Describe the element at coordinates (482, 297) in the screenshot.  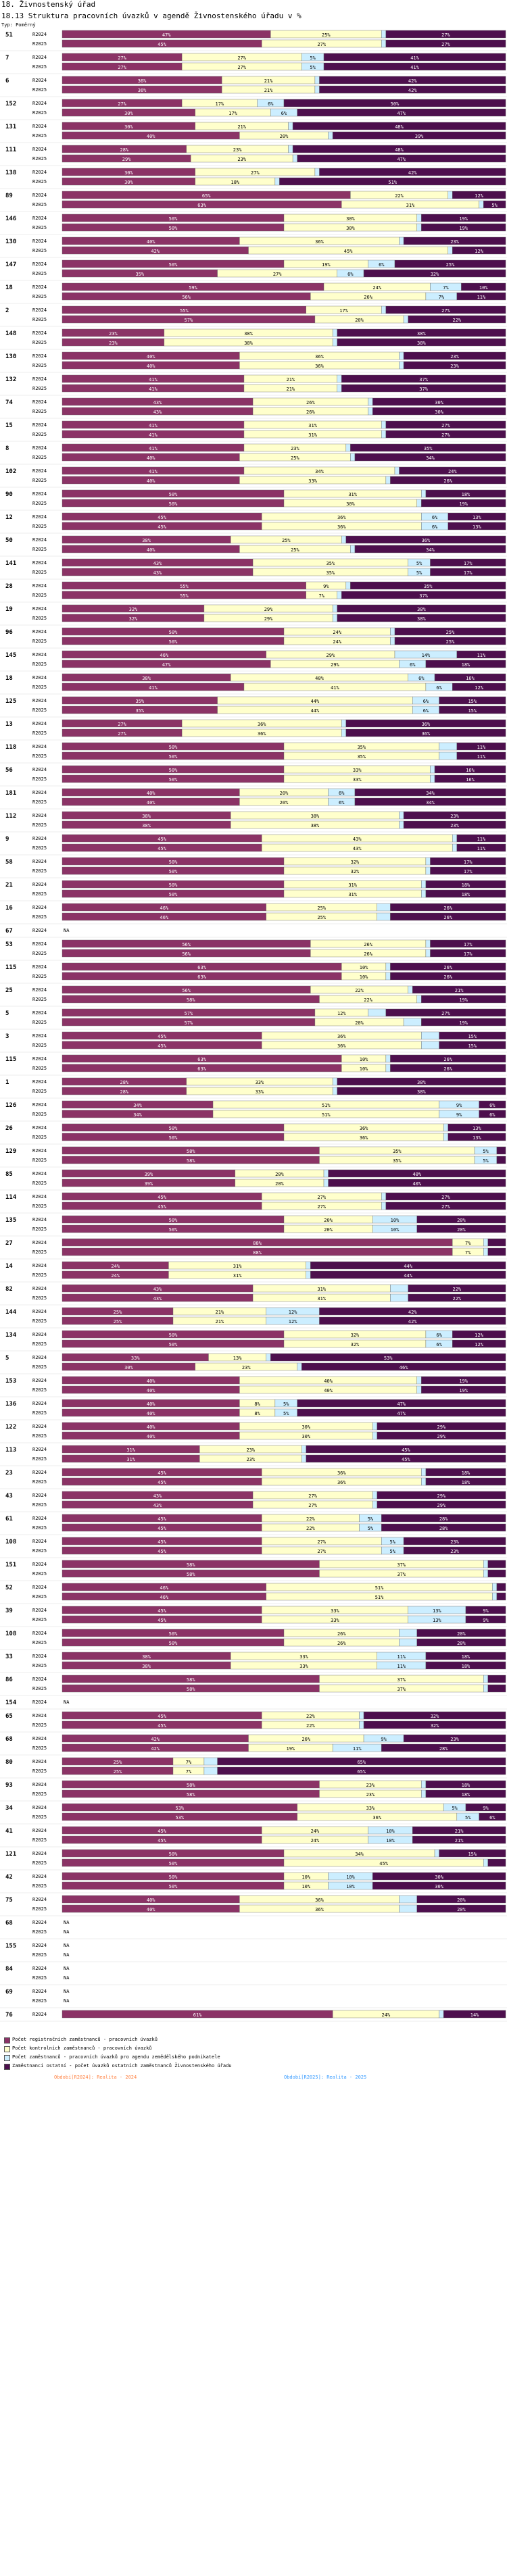
I see `data-label: 11%` at that location.